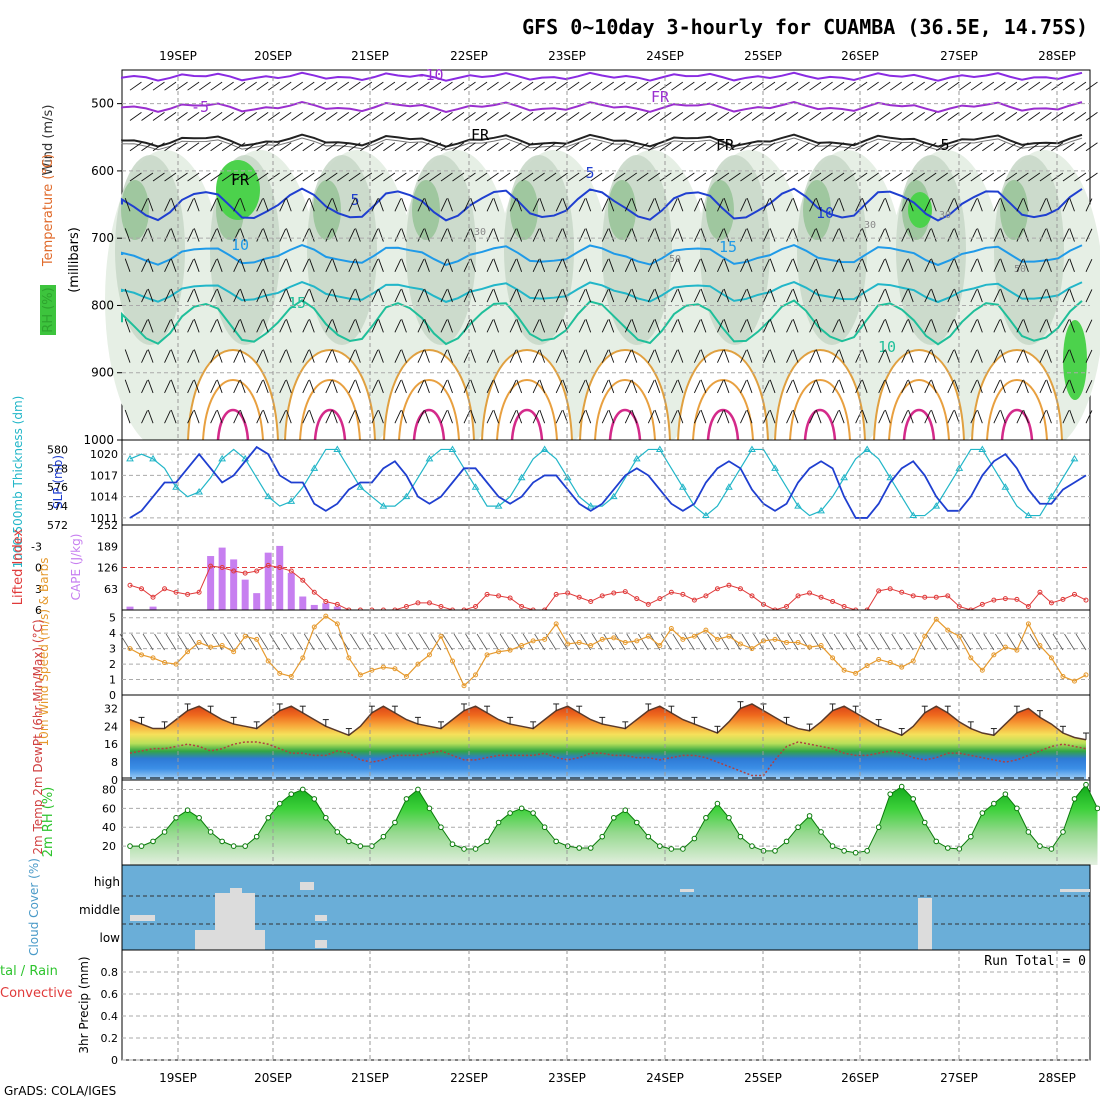 The width and height of the screenshot is (1100, 1100). What do you see at coordinates (230, 940) in the screenshot?
I see `cloud-patch` at bounding box center [230, 940].